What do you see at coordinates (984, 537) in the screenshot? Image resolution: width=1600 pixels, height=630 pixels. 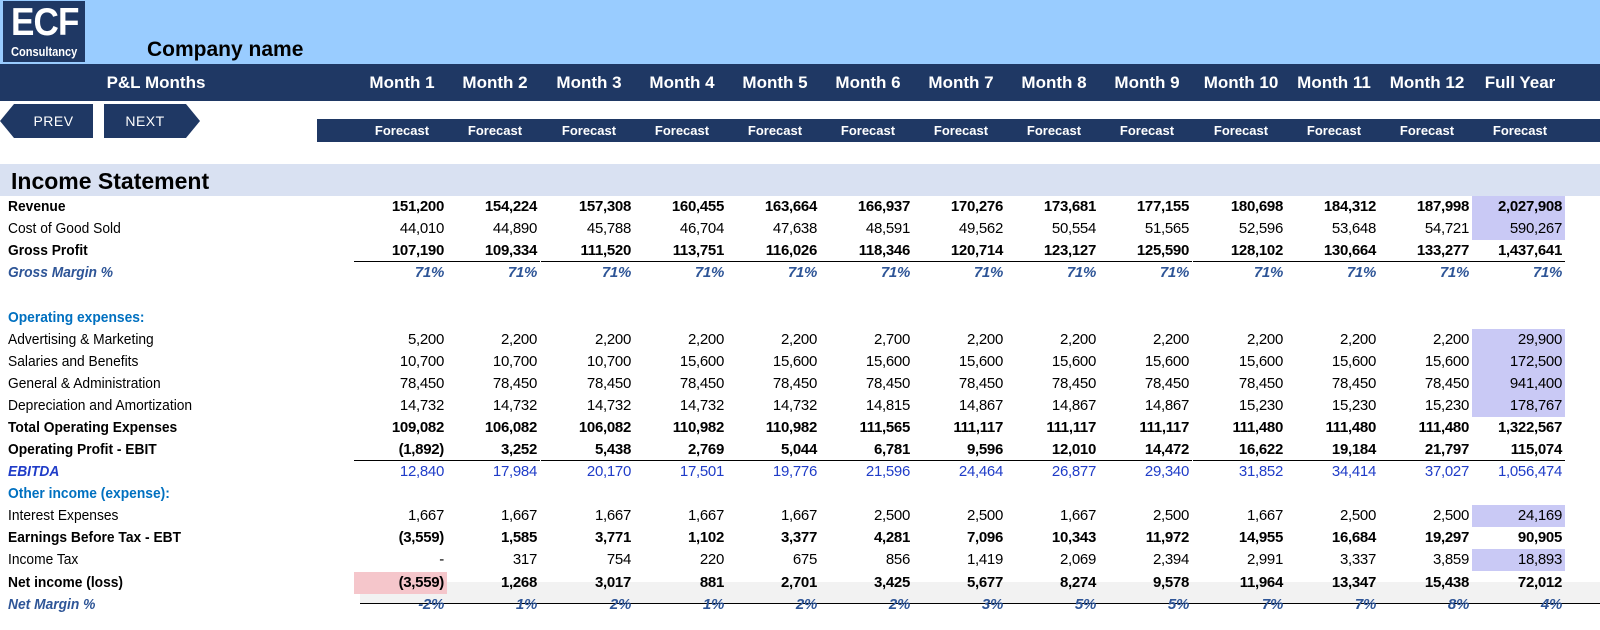 I see `table-cell: 7,096` at bounding box center [984, 537].